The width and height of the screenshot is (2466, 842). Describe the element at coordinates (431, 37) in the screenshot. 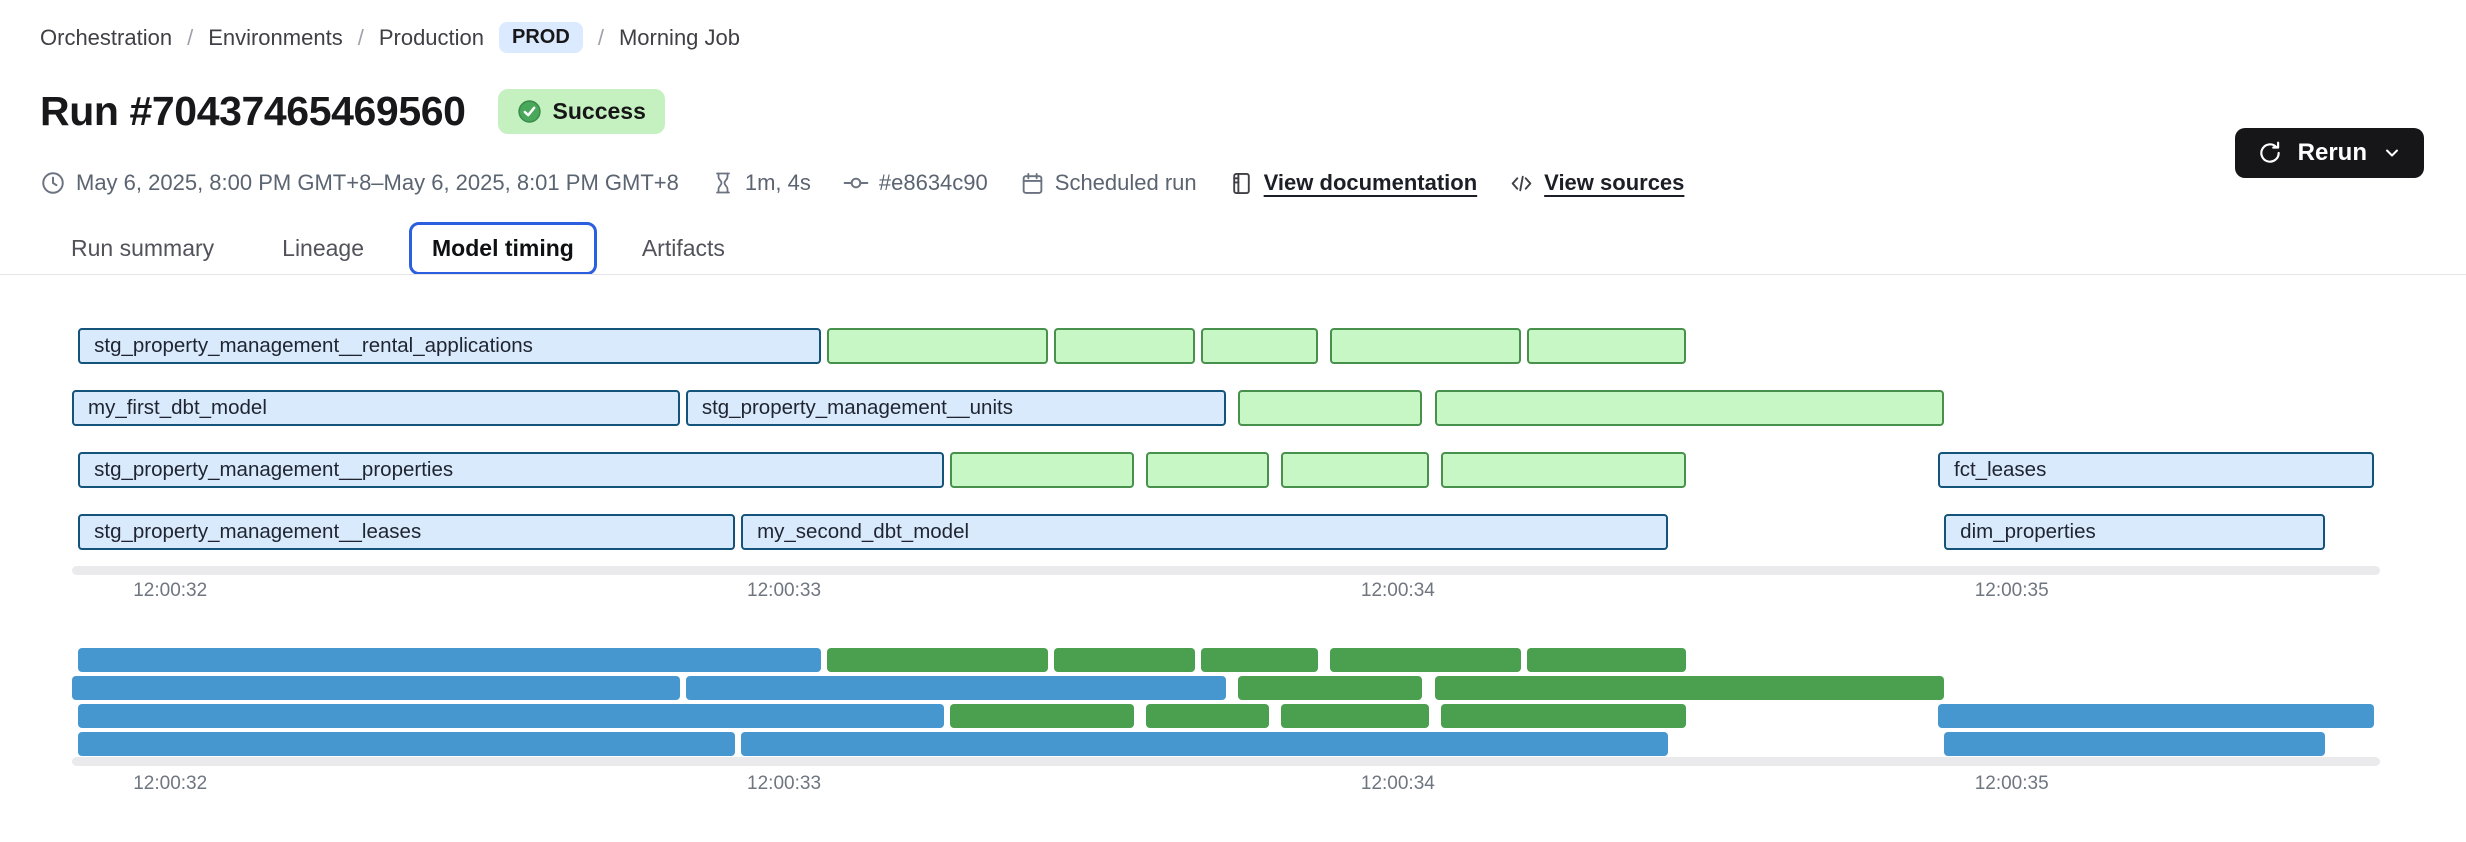

I see `breadcrumb-item-production: Production` at that location.